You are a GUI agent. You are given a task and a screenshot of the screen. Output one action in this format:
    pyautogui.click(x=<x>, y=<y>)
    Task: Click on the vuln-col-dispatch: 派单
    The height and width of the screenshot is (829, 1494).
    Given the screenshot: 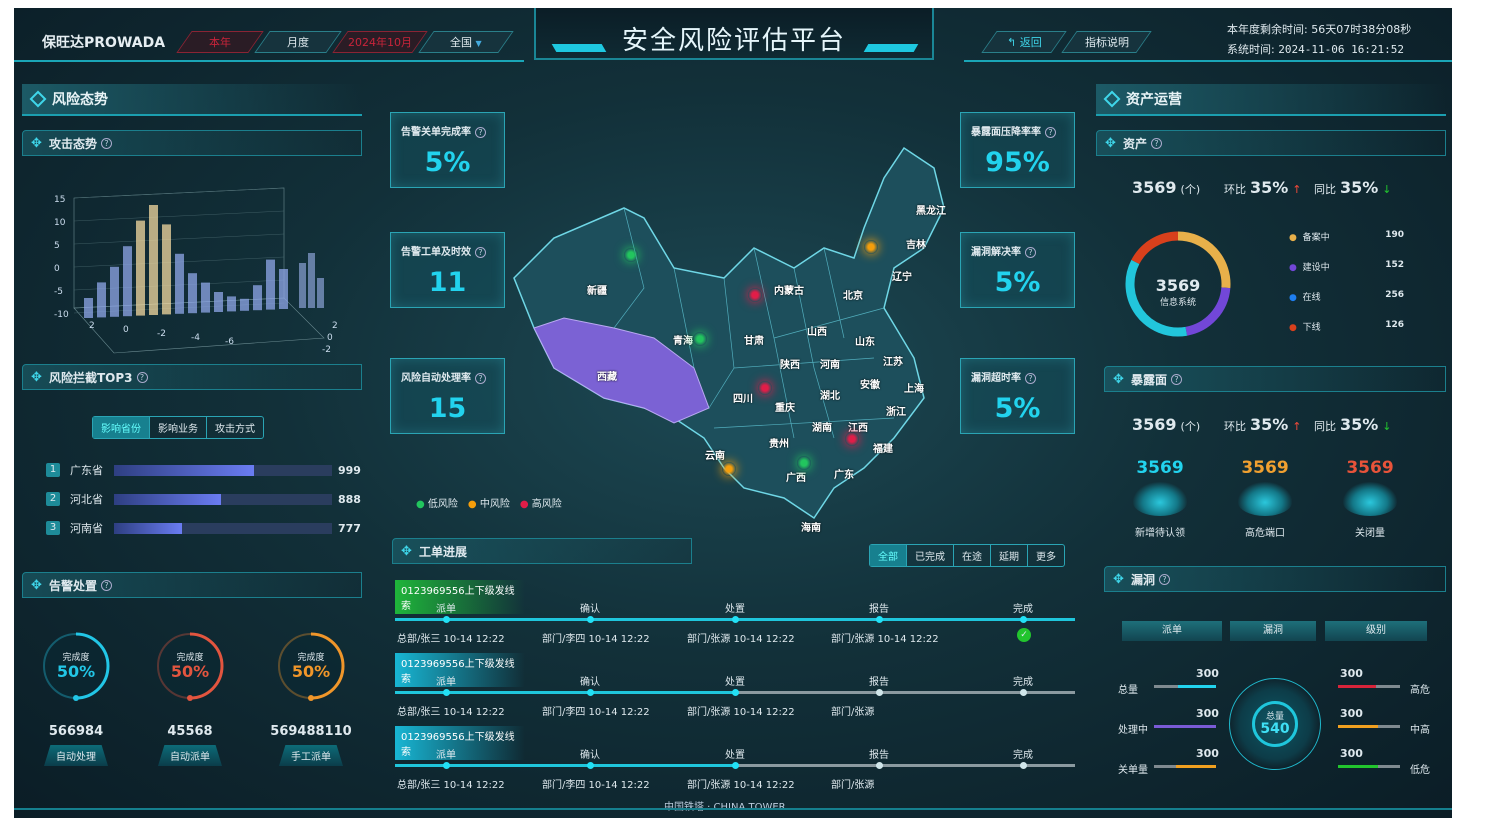 What is the action you would take?
    pyautogui.click(x=1172, y=631)
    